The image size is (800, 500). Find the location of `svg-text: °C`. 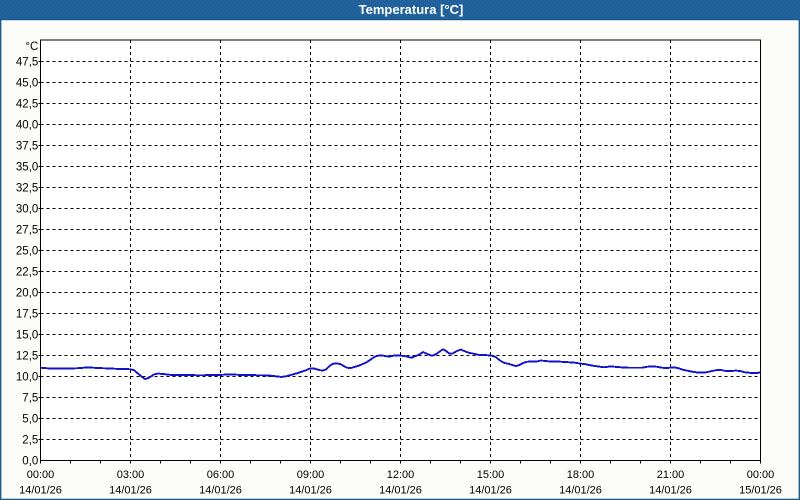

svg-text: °C is located at coordinates (31, 47).